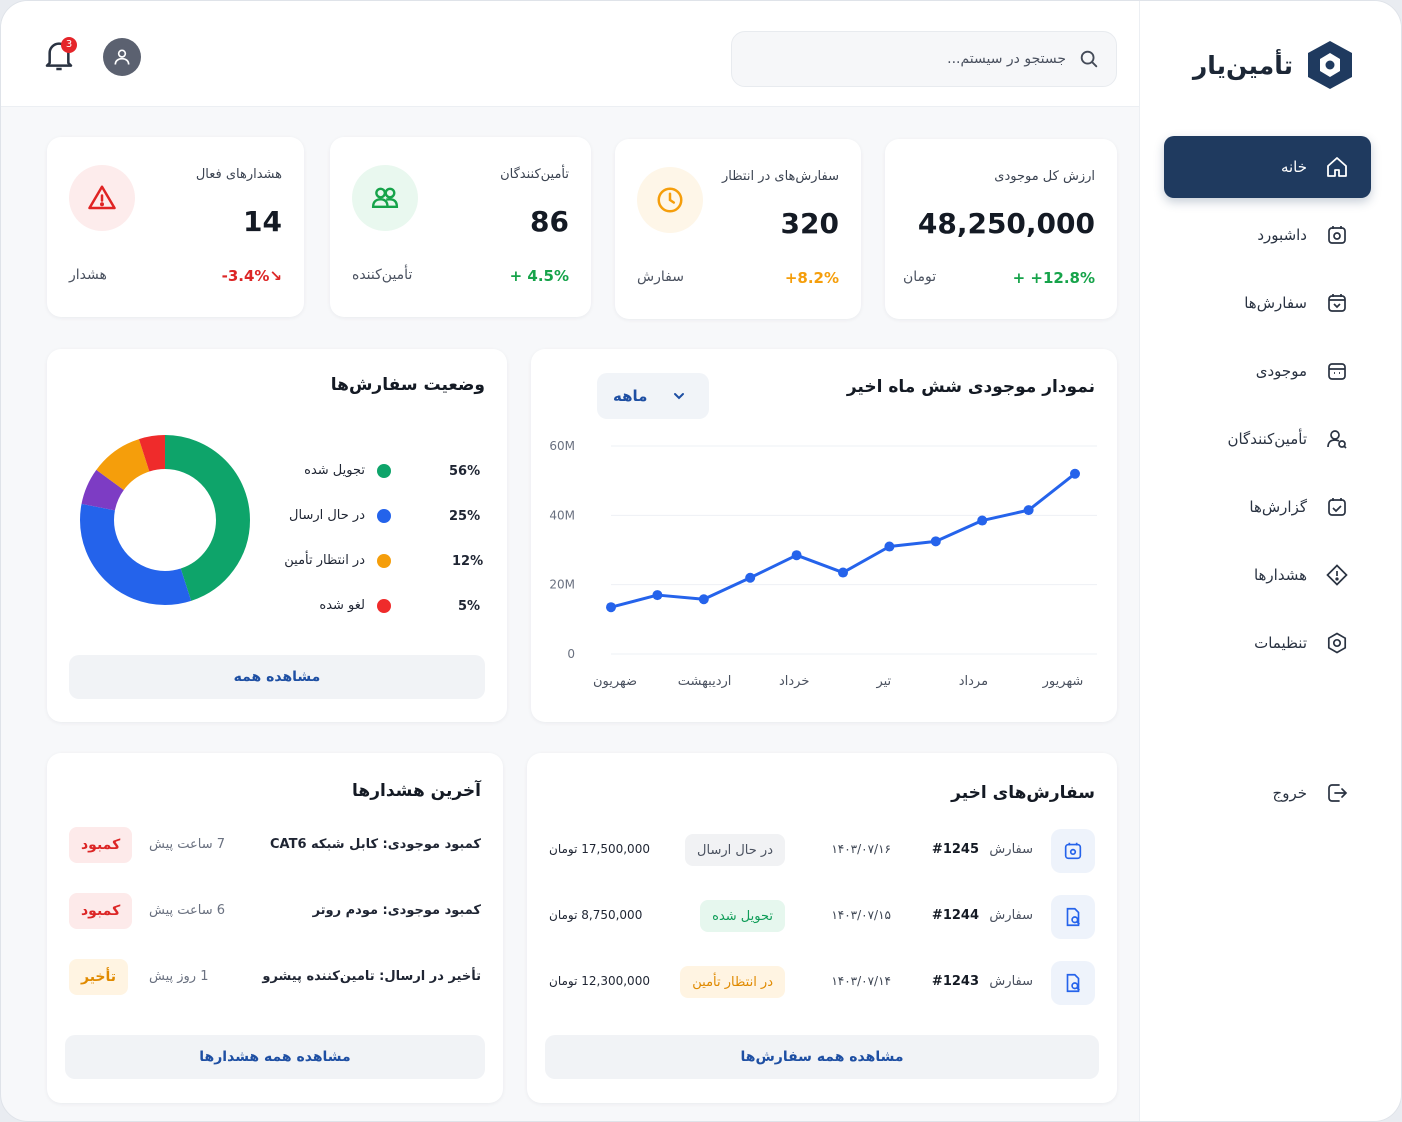 This screenshot has width=1402, height=1122. What do you see at coordinates (670, 200) in the screenshot?
I see `clock-icon` at bounding box center [670, 200].